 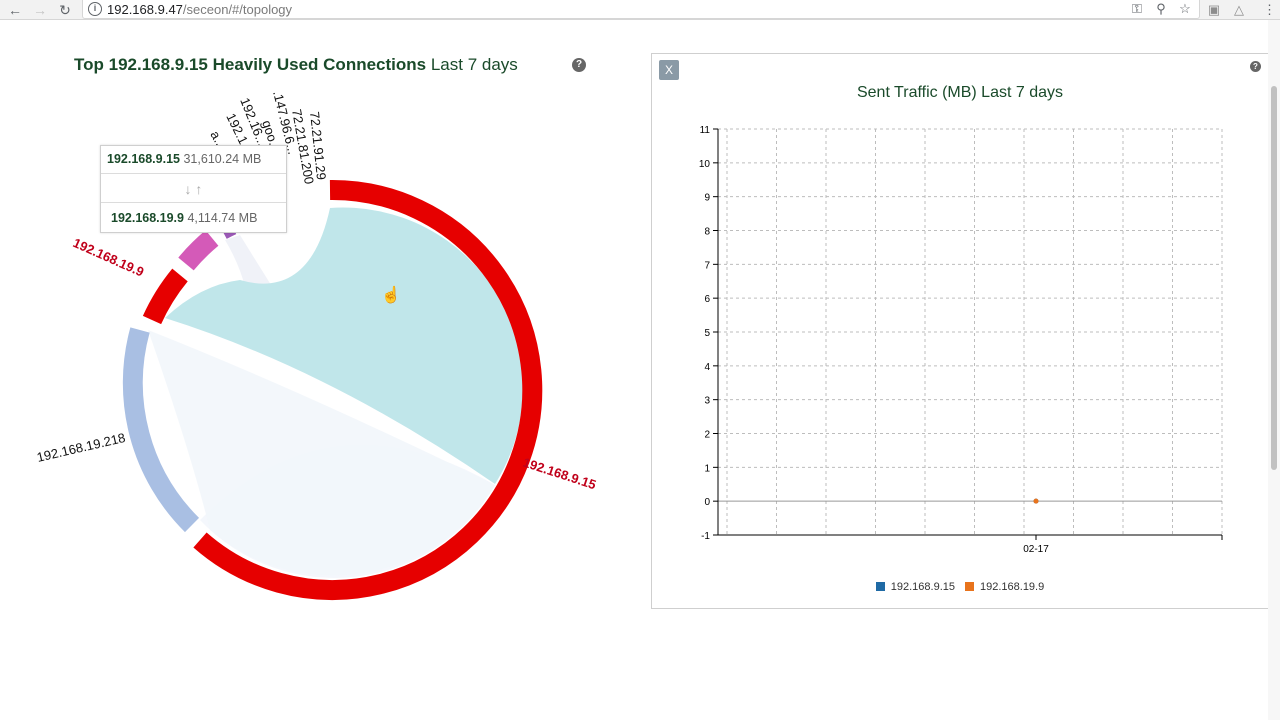 I want to click on data-point, so click(x=1036, y=501).